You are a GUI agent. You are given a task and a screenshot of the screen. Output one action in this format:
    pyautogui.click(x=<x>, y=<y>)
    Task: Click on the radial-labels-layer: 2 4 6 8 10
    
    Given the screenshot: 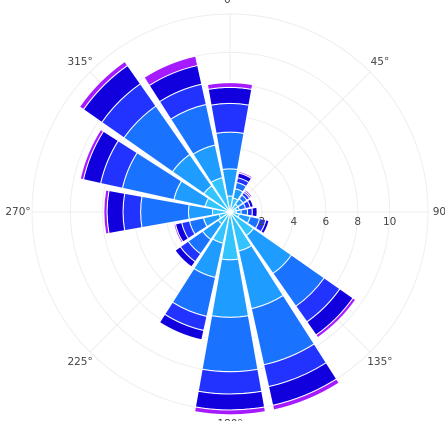 What is the action you would take?
    pyautogui.click(x=328, y=222)
    